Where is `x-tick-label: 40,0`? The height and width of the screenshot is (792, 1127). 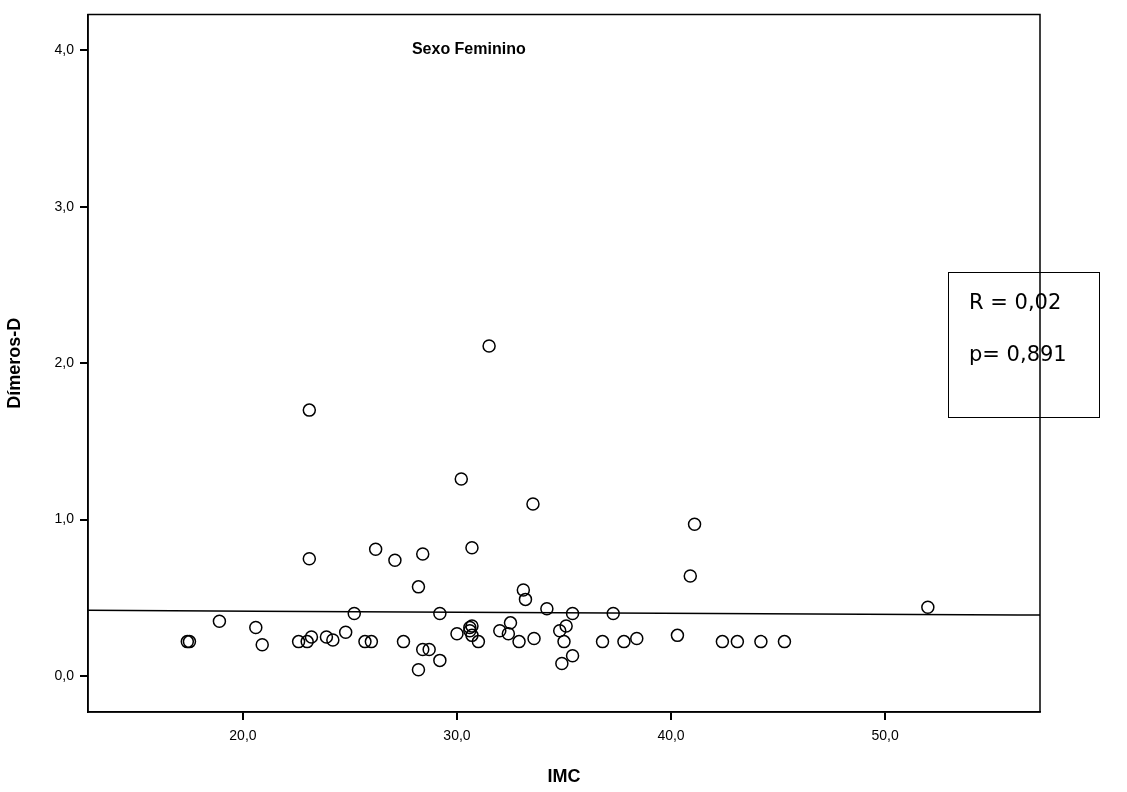
x-tick-label: 40,0 is located at coordinates (671, 735).